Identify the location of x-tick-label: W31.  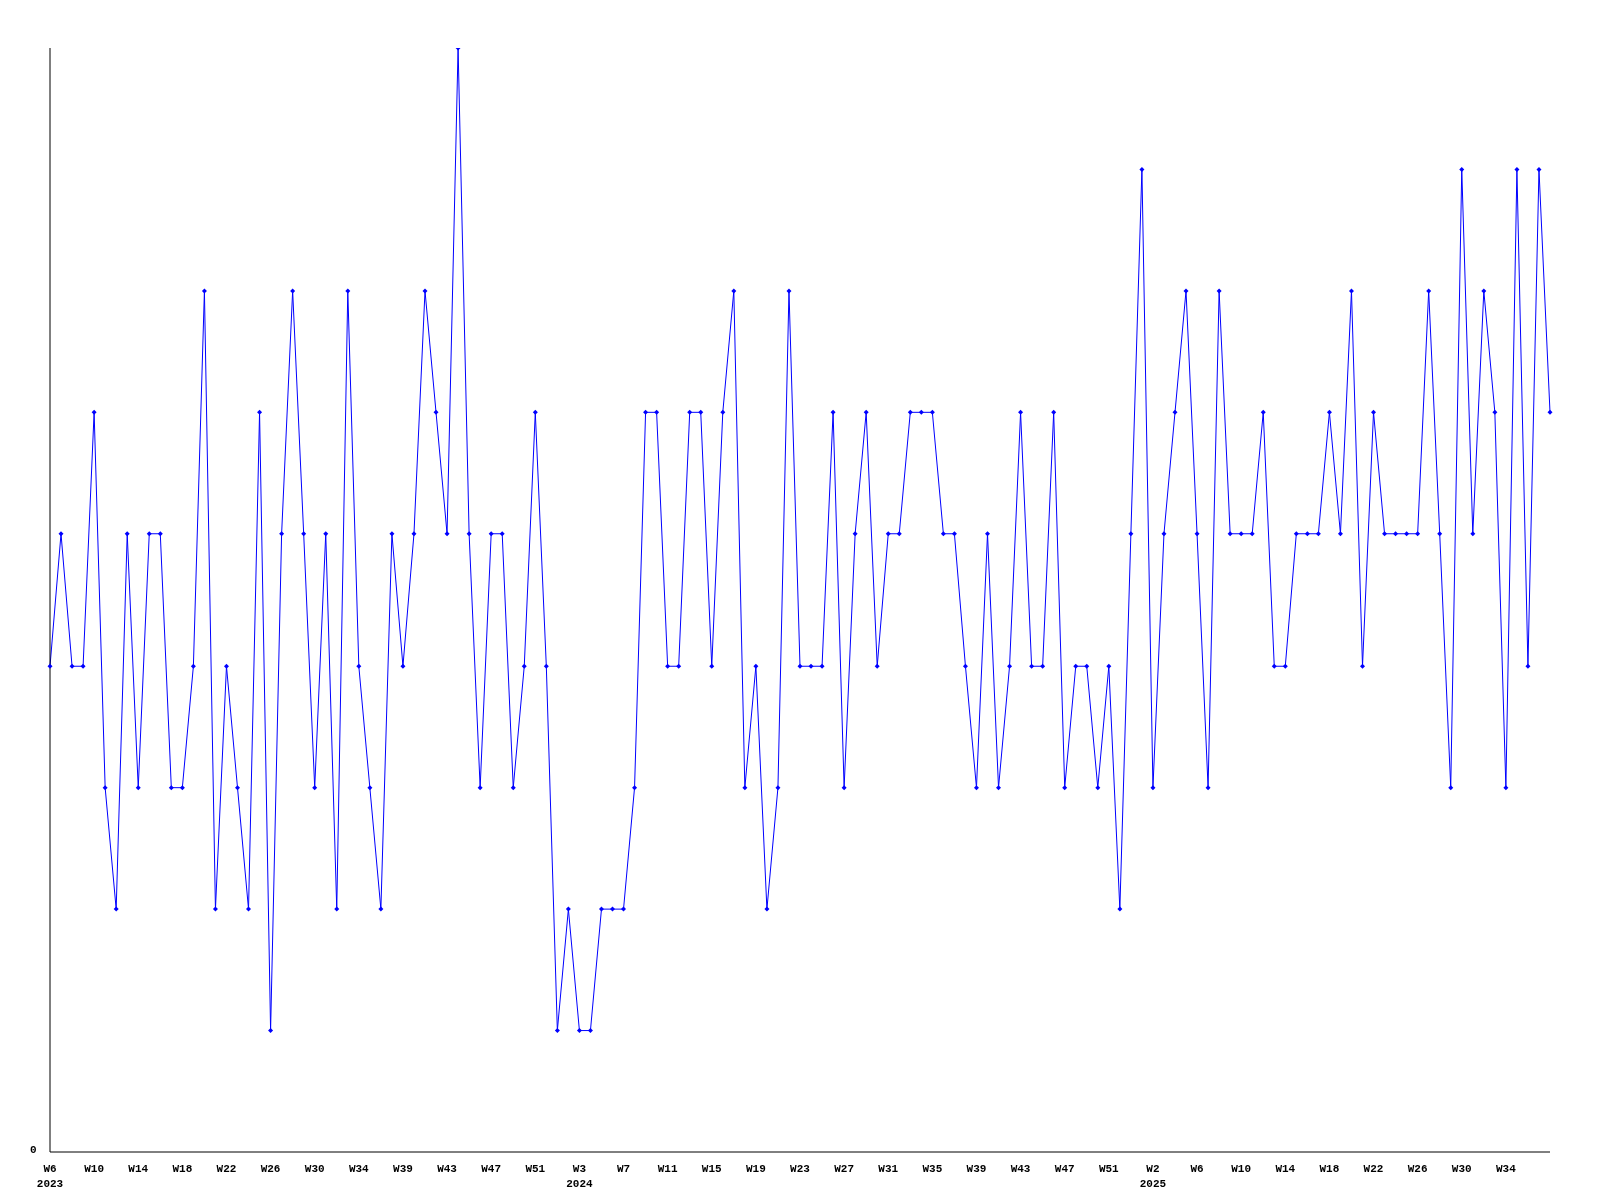
(888, 1169).